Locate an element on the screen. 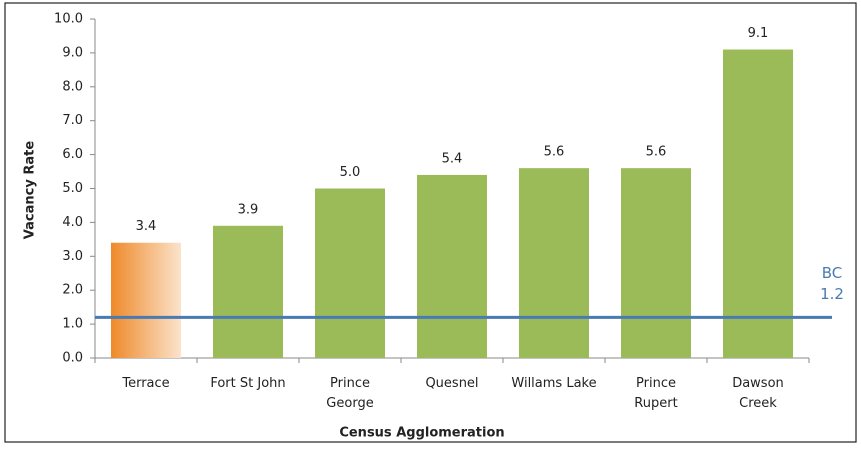 The width and height of the screenshot is (861, 451). y-axis-title: Vacancy Rate is located at coordinates (30, 190).